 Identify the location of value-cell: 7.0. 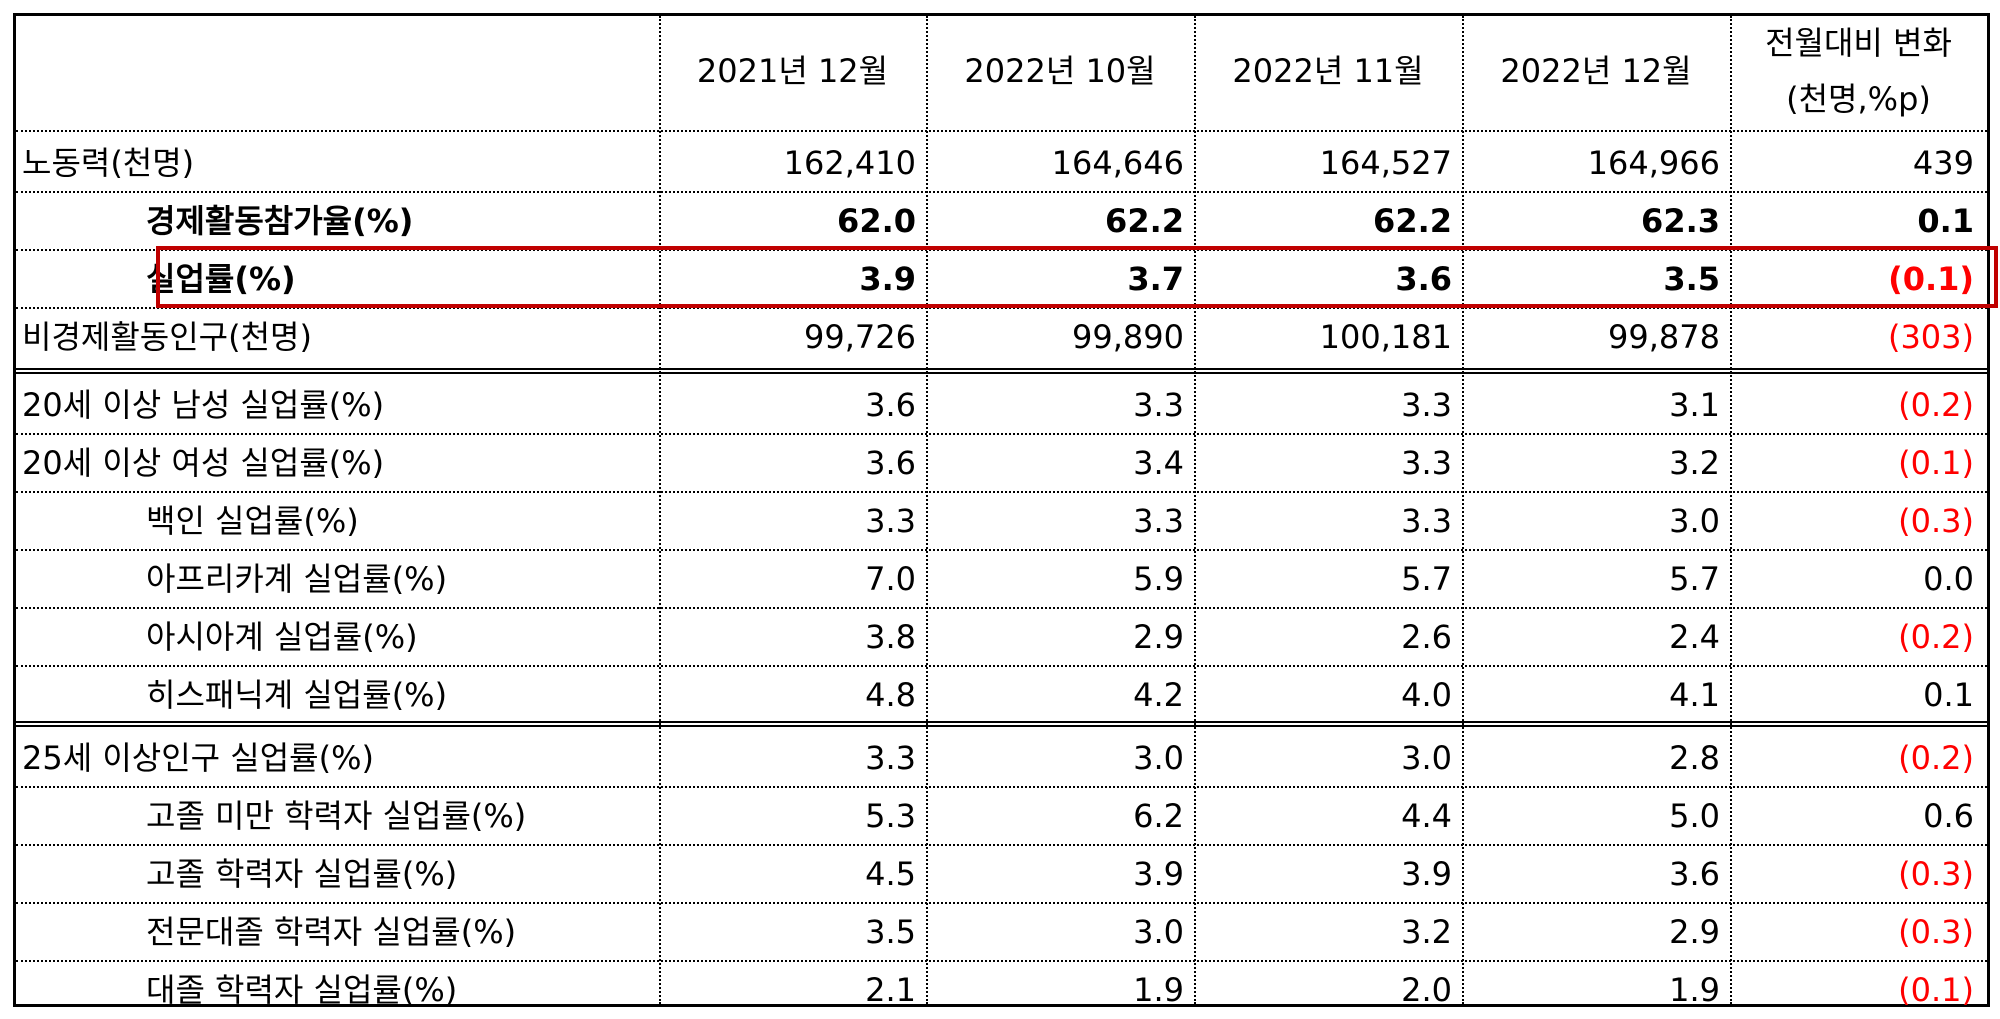
(890, 579).